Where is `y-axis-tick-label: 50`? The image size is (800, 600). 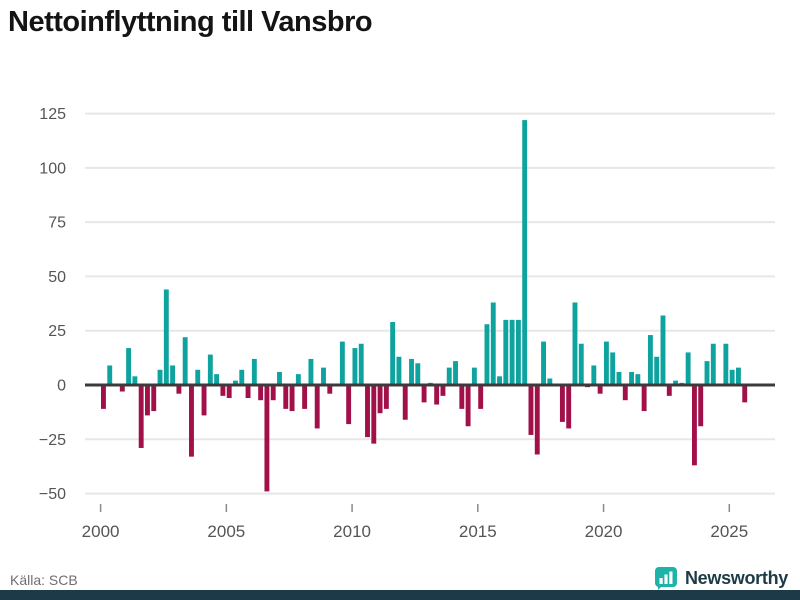 y-axis-tick-label: 50 is located at coordinates (57, 277).